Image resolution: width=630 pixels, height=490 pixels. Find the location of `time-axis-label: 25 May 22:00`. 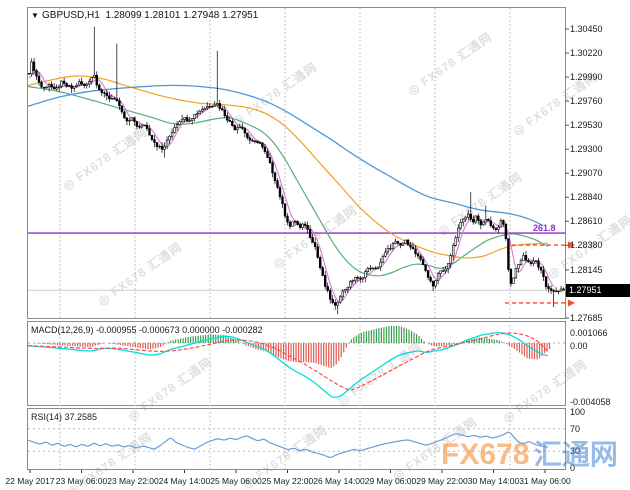

time-axis-label: 25 May 22:00 is located at coordinates (287, 481).